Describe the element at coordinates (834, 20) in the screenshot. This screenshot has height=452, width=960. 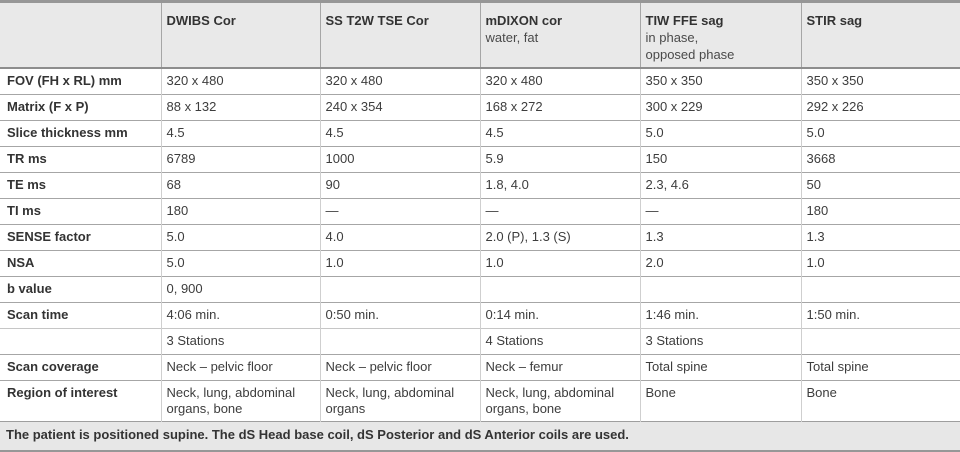
I see `column-title: STIR sag` at that location.